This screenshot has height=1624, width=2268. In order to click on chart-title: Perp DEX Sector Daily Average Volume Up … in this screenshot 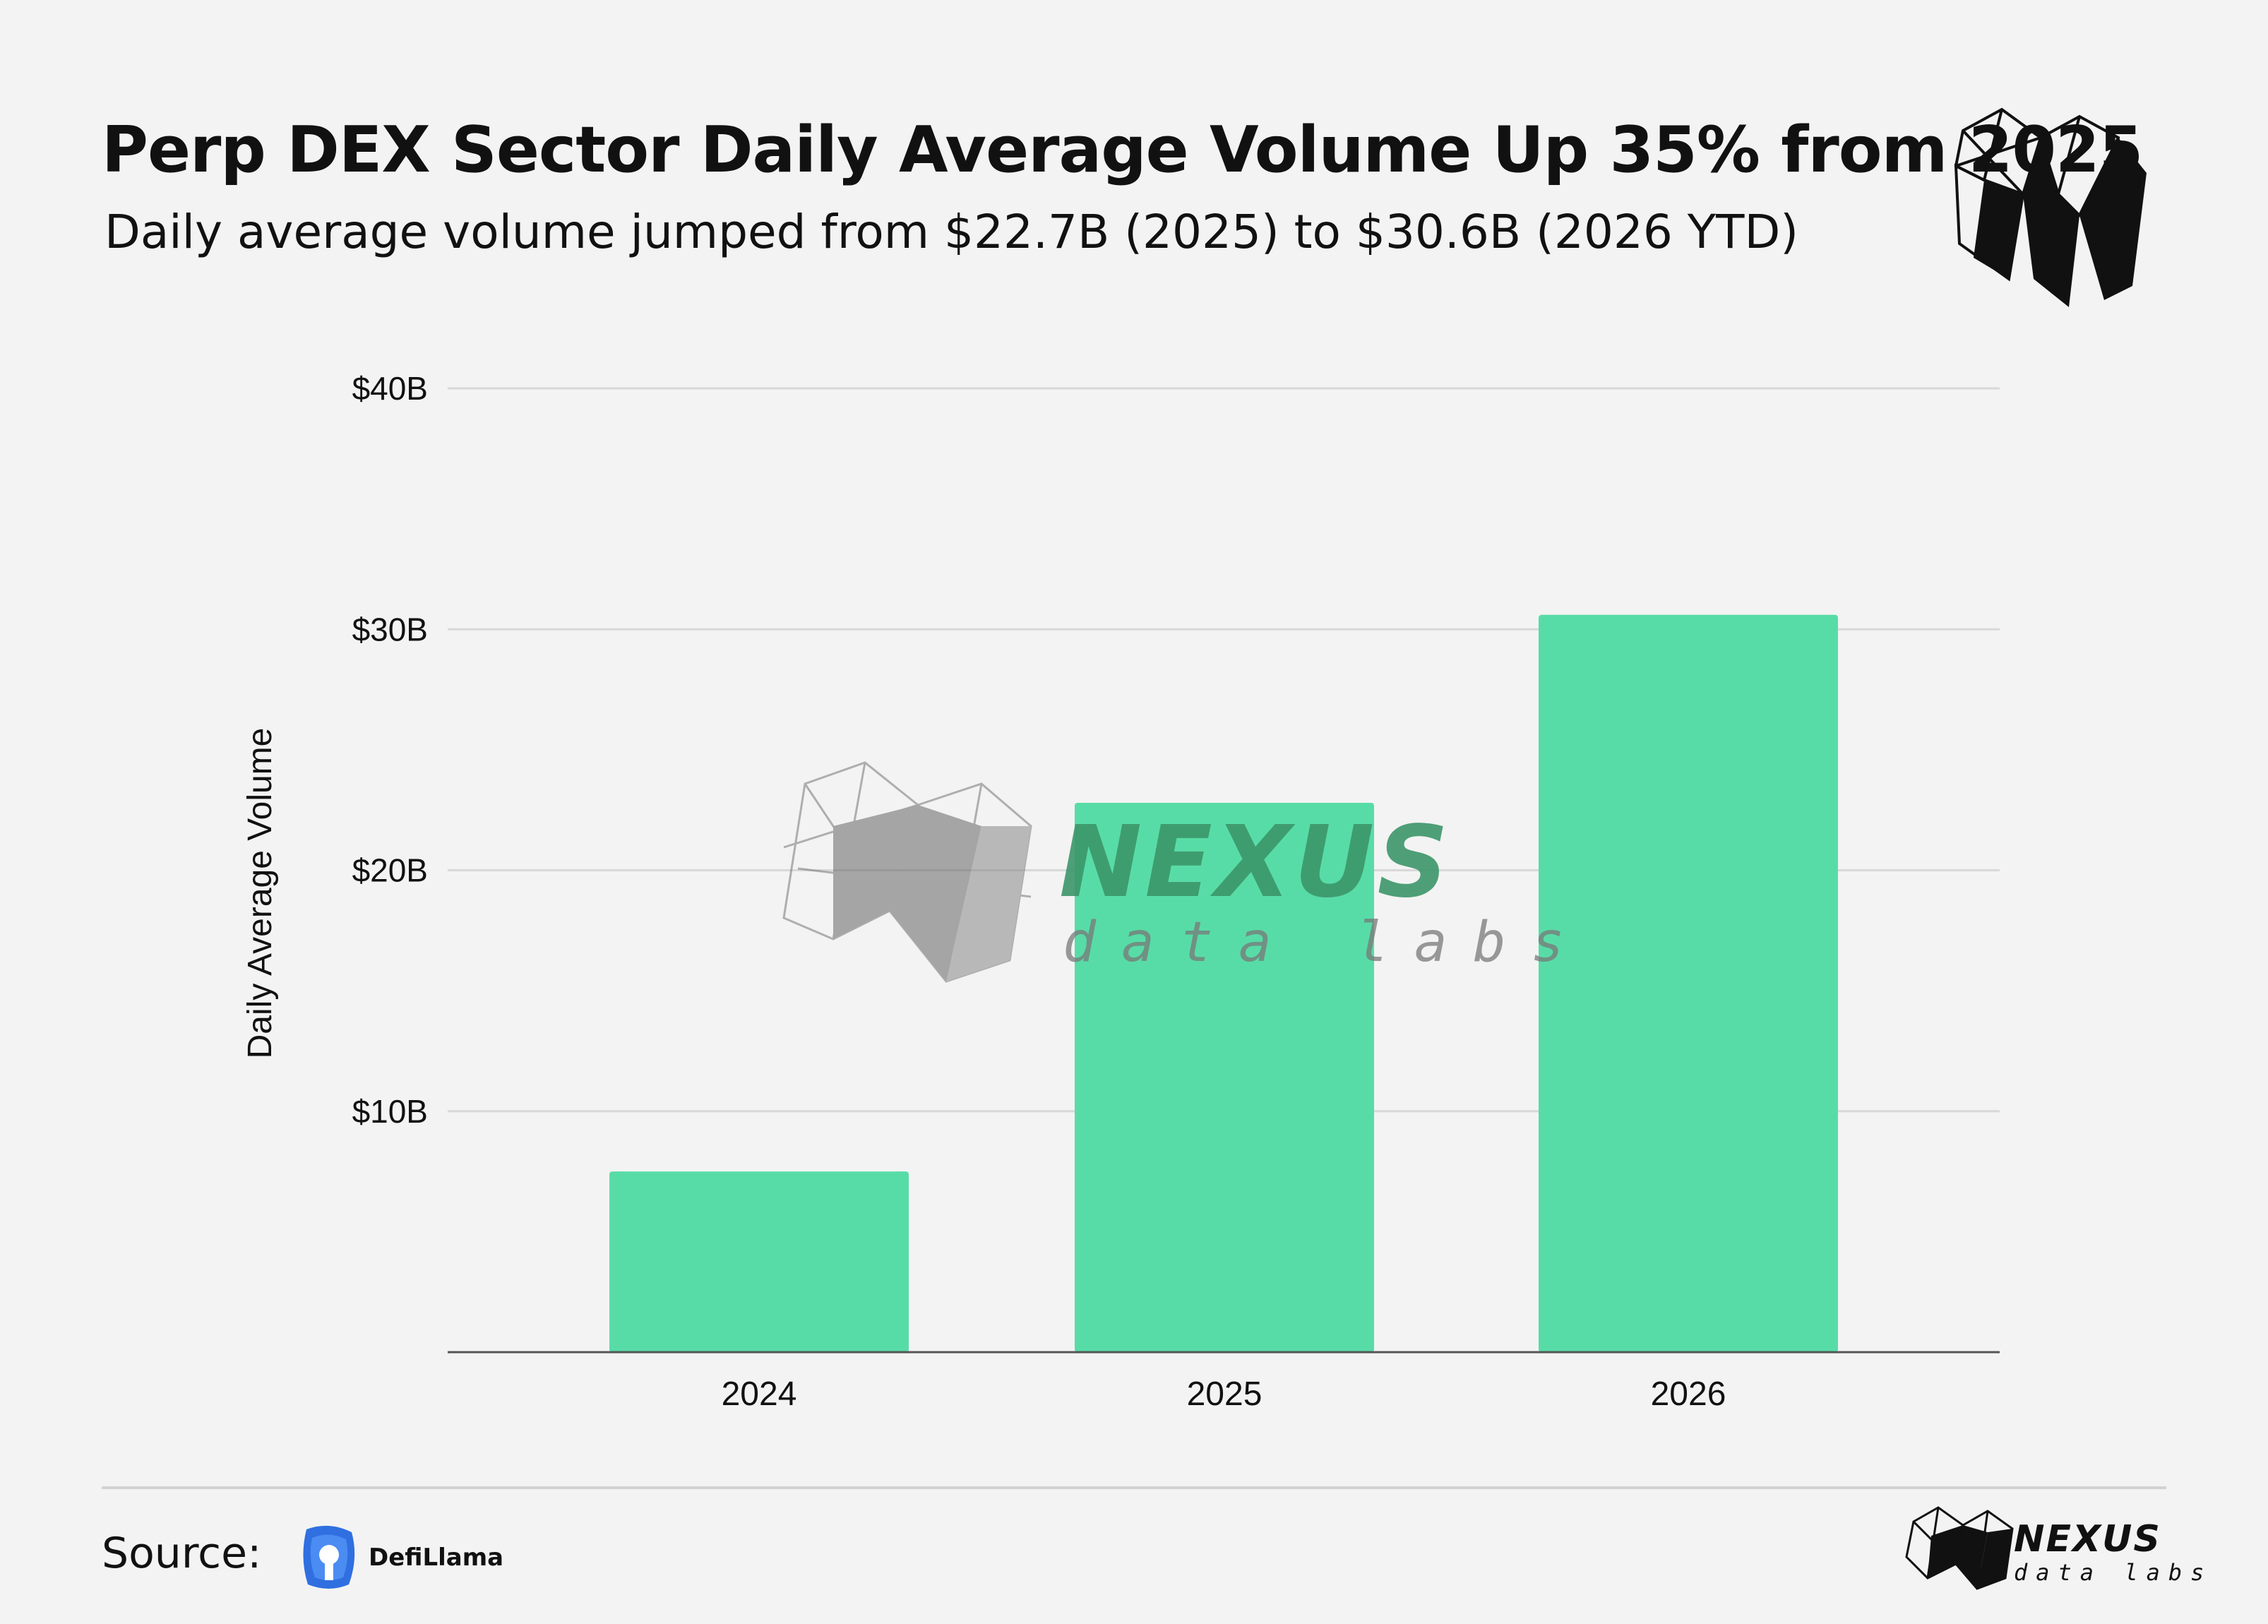, I will do `click(1122, 150)`.